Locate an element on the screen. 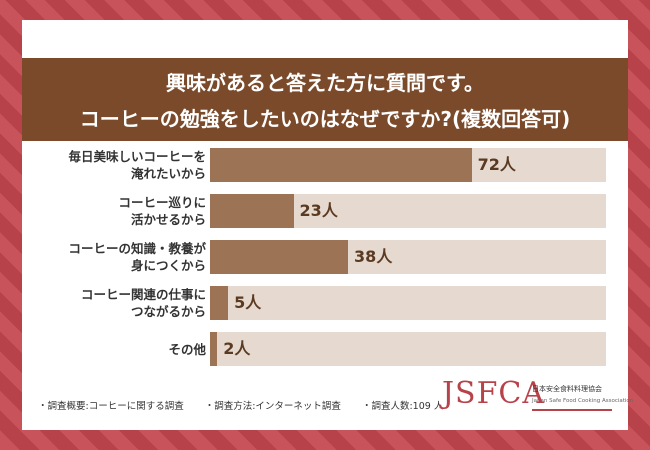  logo-underline is located at coordinates (572, 410).